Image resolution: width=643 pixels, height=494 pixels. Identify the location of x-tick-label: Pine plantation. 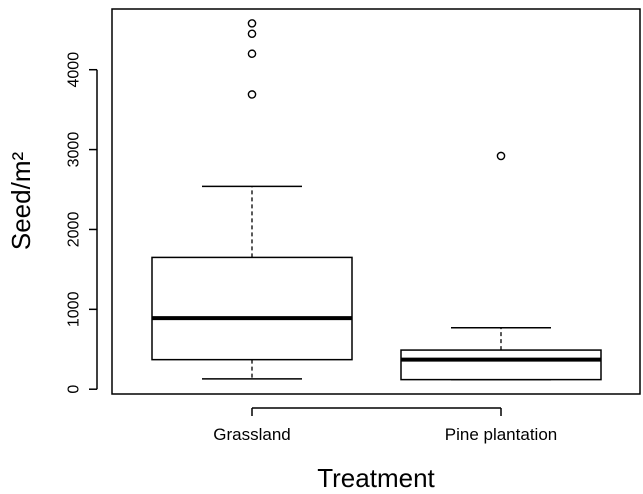
(501, 434).